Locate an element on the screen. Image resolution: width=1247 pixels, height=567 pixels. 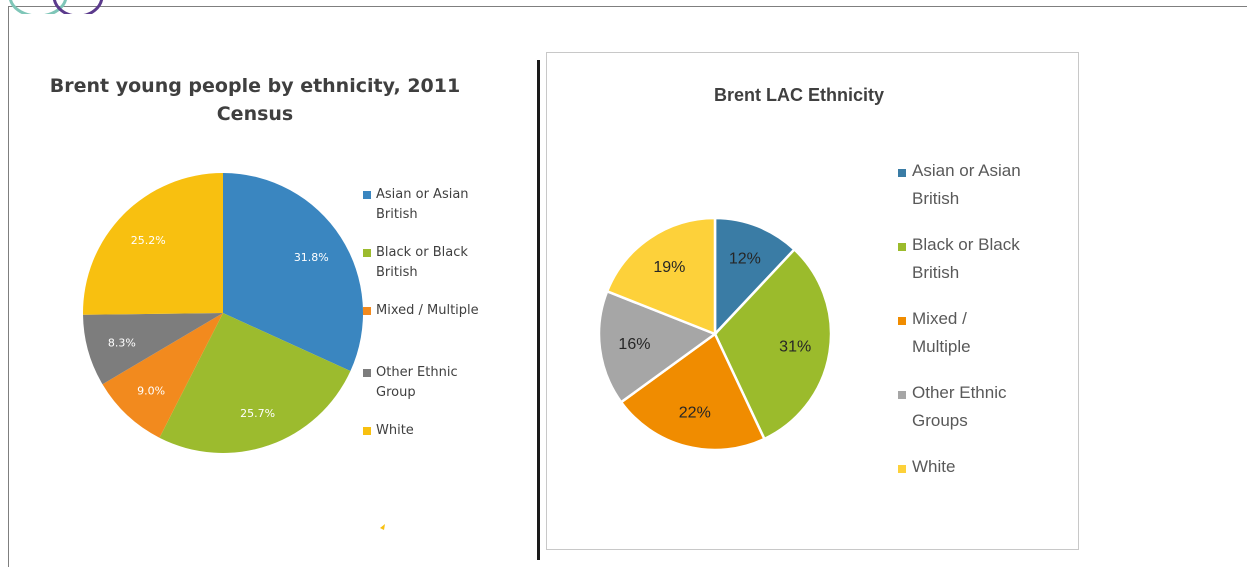
chart-divider is located at coordinates (538, 310).